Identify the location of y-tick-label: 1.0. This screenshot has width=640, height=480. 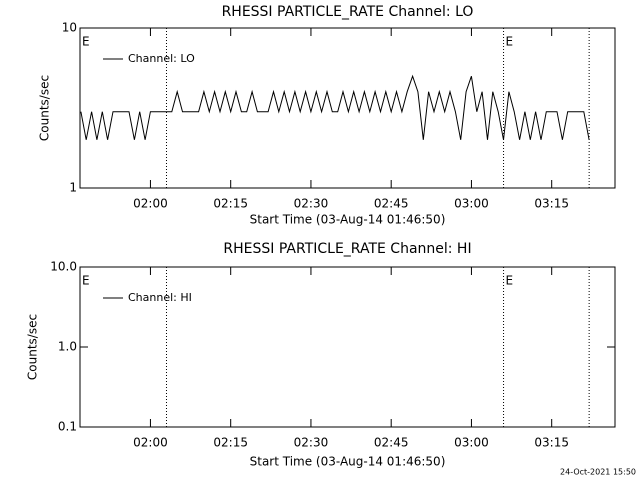
(67, 347).